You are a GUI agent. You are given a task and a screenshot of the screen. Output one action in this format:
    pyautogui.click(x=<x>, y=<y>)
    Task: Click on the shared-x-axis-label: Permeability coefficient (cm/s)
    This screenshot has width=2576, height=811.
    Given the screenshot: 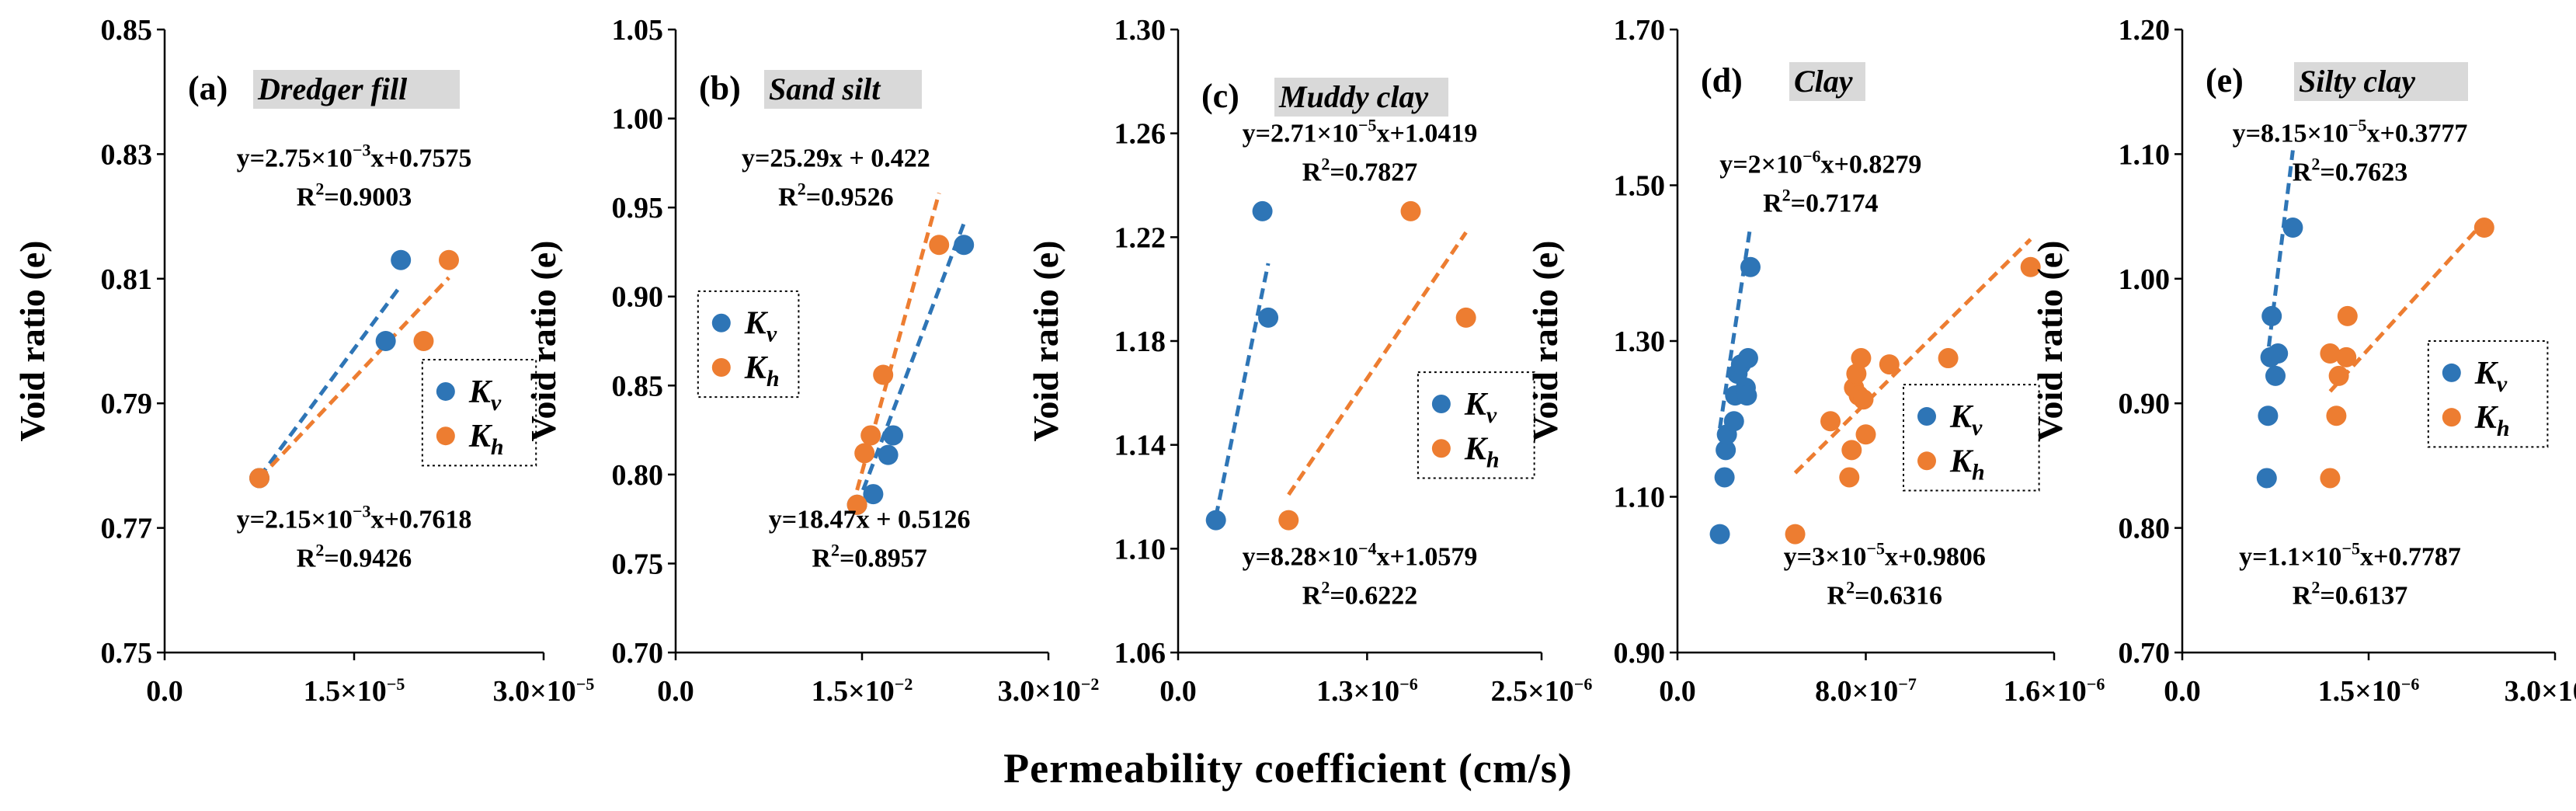 What is the action you would take?
    pyautogui.click(x=1288, y=768)
    